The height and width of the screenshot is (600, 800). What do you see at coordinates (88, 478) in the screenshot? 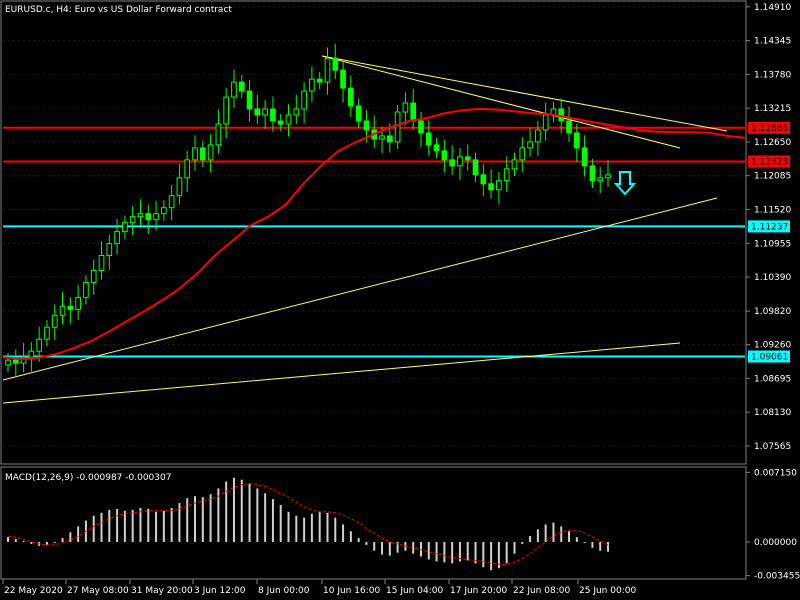
I see `macd-title: MACD(12,26,9) -0.000987 -0.000307` at bounding box center [88, 478].